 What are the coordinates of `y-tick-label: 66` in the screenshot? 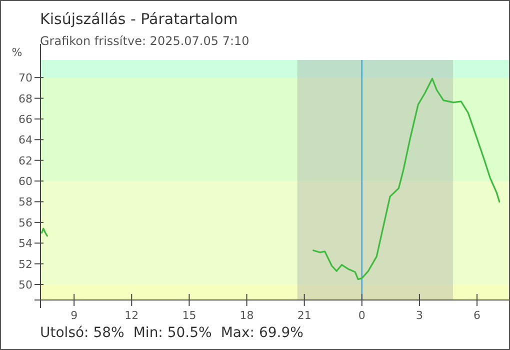 It's located at (25, 119).